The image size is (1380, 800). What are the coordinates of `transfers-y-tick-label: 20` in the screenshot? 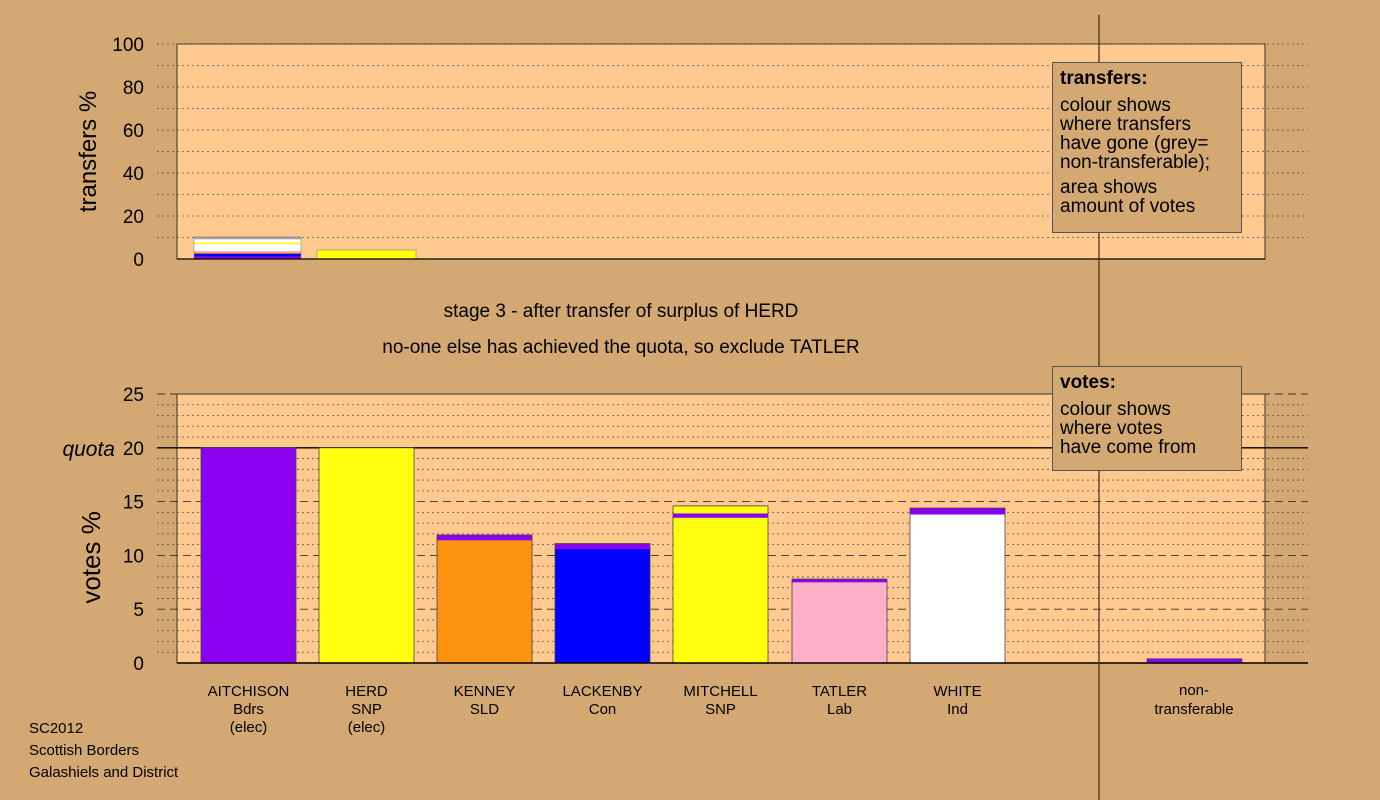 It's located at (133, 217).